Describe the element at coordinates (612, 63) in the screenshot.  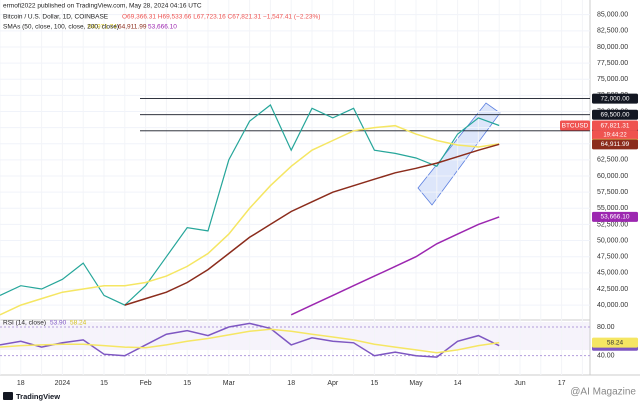
I see `y-tick-label: 77,500.00` at that location.